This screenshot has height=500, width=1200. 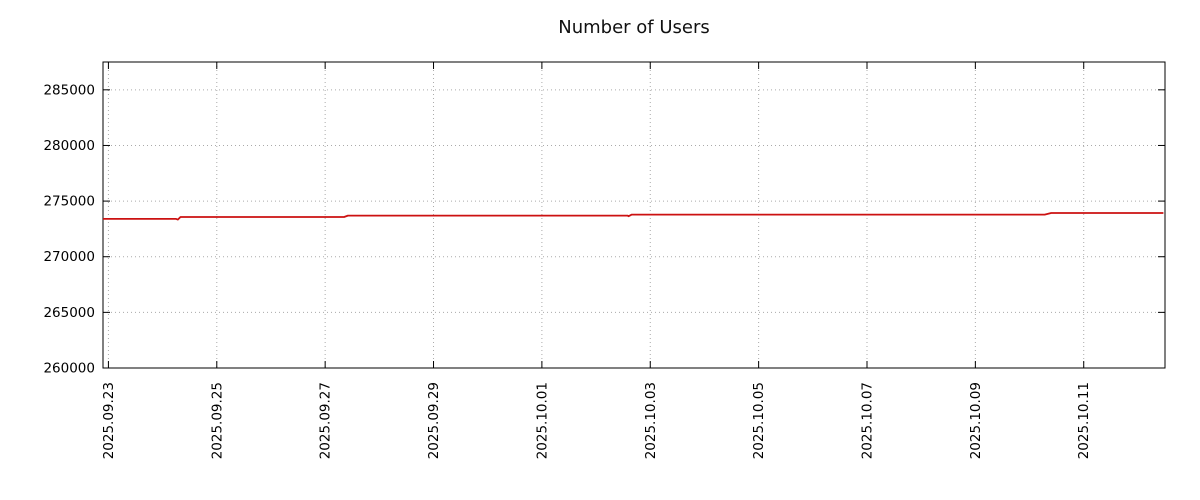 I want to click on x-tick-label: 2025.10.03, so click(x=651, y=420).